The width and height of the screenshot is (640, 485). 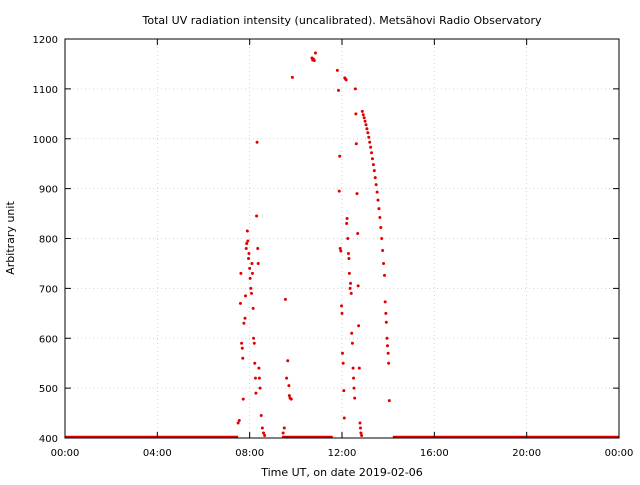 I want to click on x-tick-label: 20:00, so click(x=526, y=453).